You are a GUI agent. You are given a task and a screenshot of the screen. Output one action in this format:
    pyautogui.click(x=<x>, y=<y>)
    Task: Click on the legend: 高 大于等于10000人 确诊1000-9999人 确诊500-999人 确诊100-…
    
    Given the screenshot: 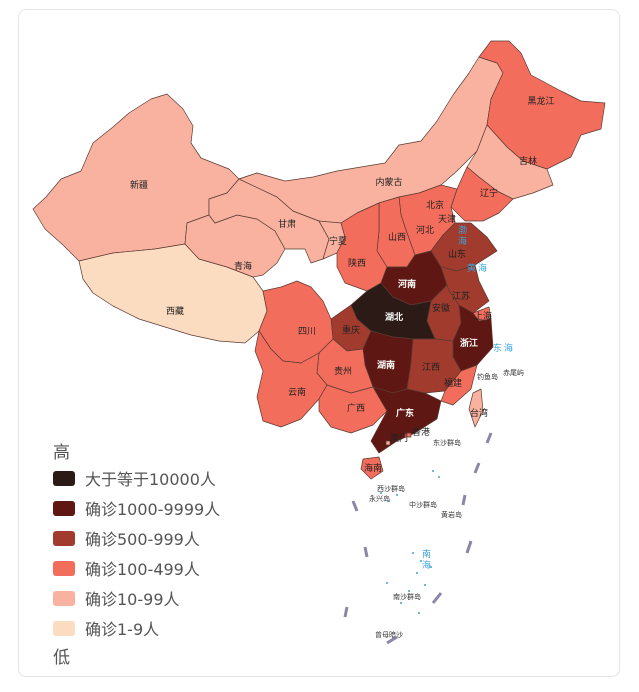 What is the action you would take?
    pyautogui.click(x=136, y=553)
    